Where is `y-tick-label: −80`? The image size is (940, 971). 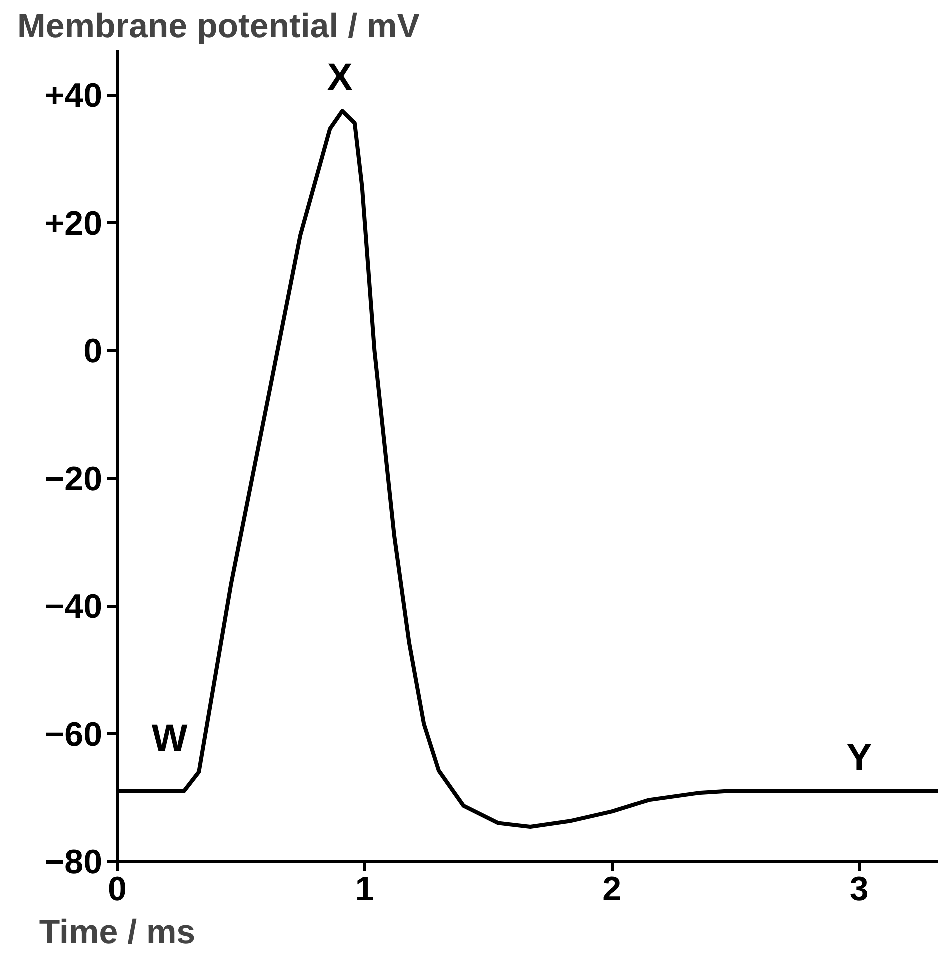 y-tick-label: −80 is located at coordinates (73, 863).